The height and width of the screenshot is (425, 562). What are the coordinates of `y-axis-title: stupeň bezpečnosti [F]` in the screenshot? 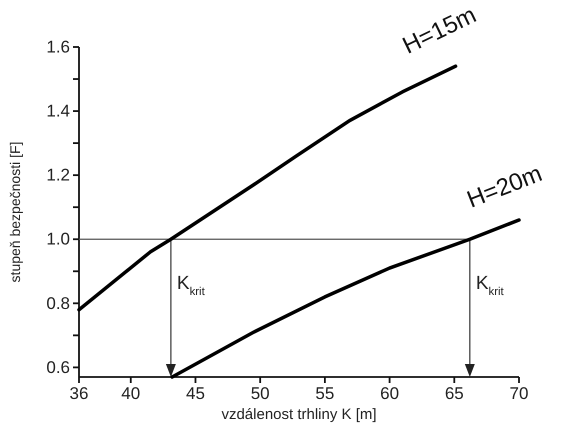 It's located at (15, 212).